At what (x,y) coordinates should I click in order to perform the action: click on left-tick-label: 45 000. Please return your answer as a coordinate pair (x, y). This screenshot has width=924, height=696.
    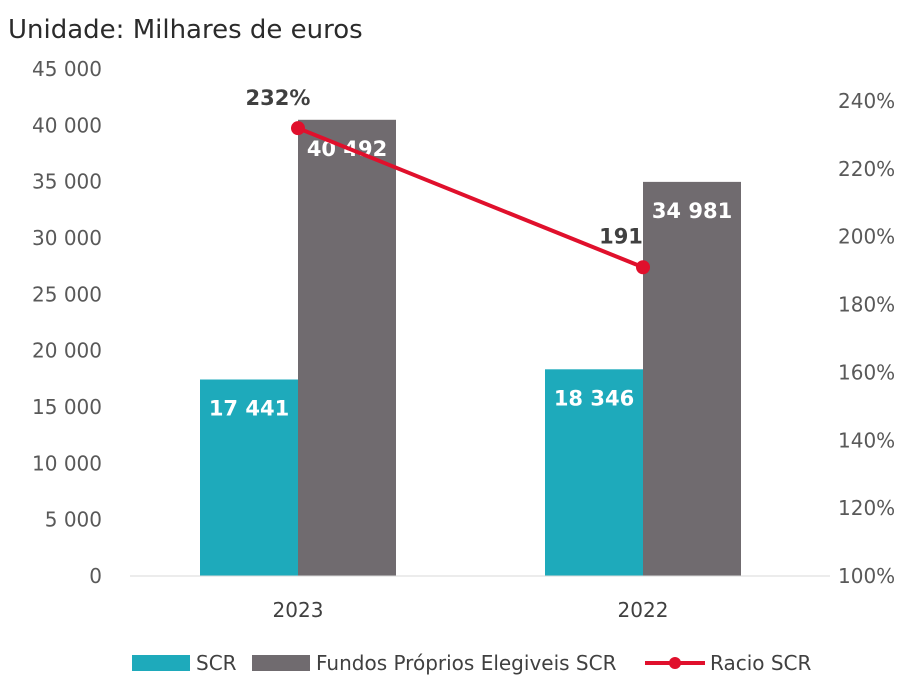
    Looking at the image, I should click on (67, 69).